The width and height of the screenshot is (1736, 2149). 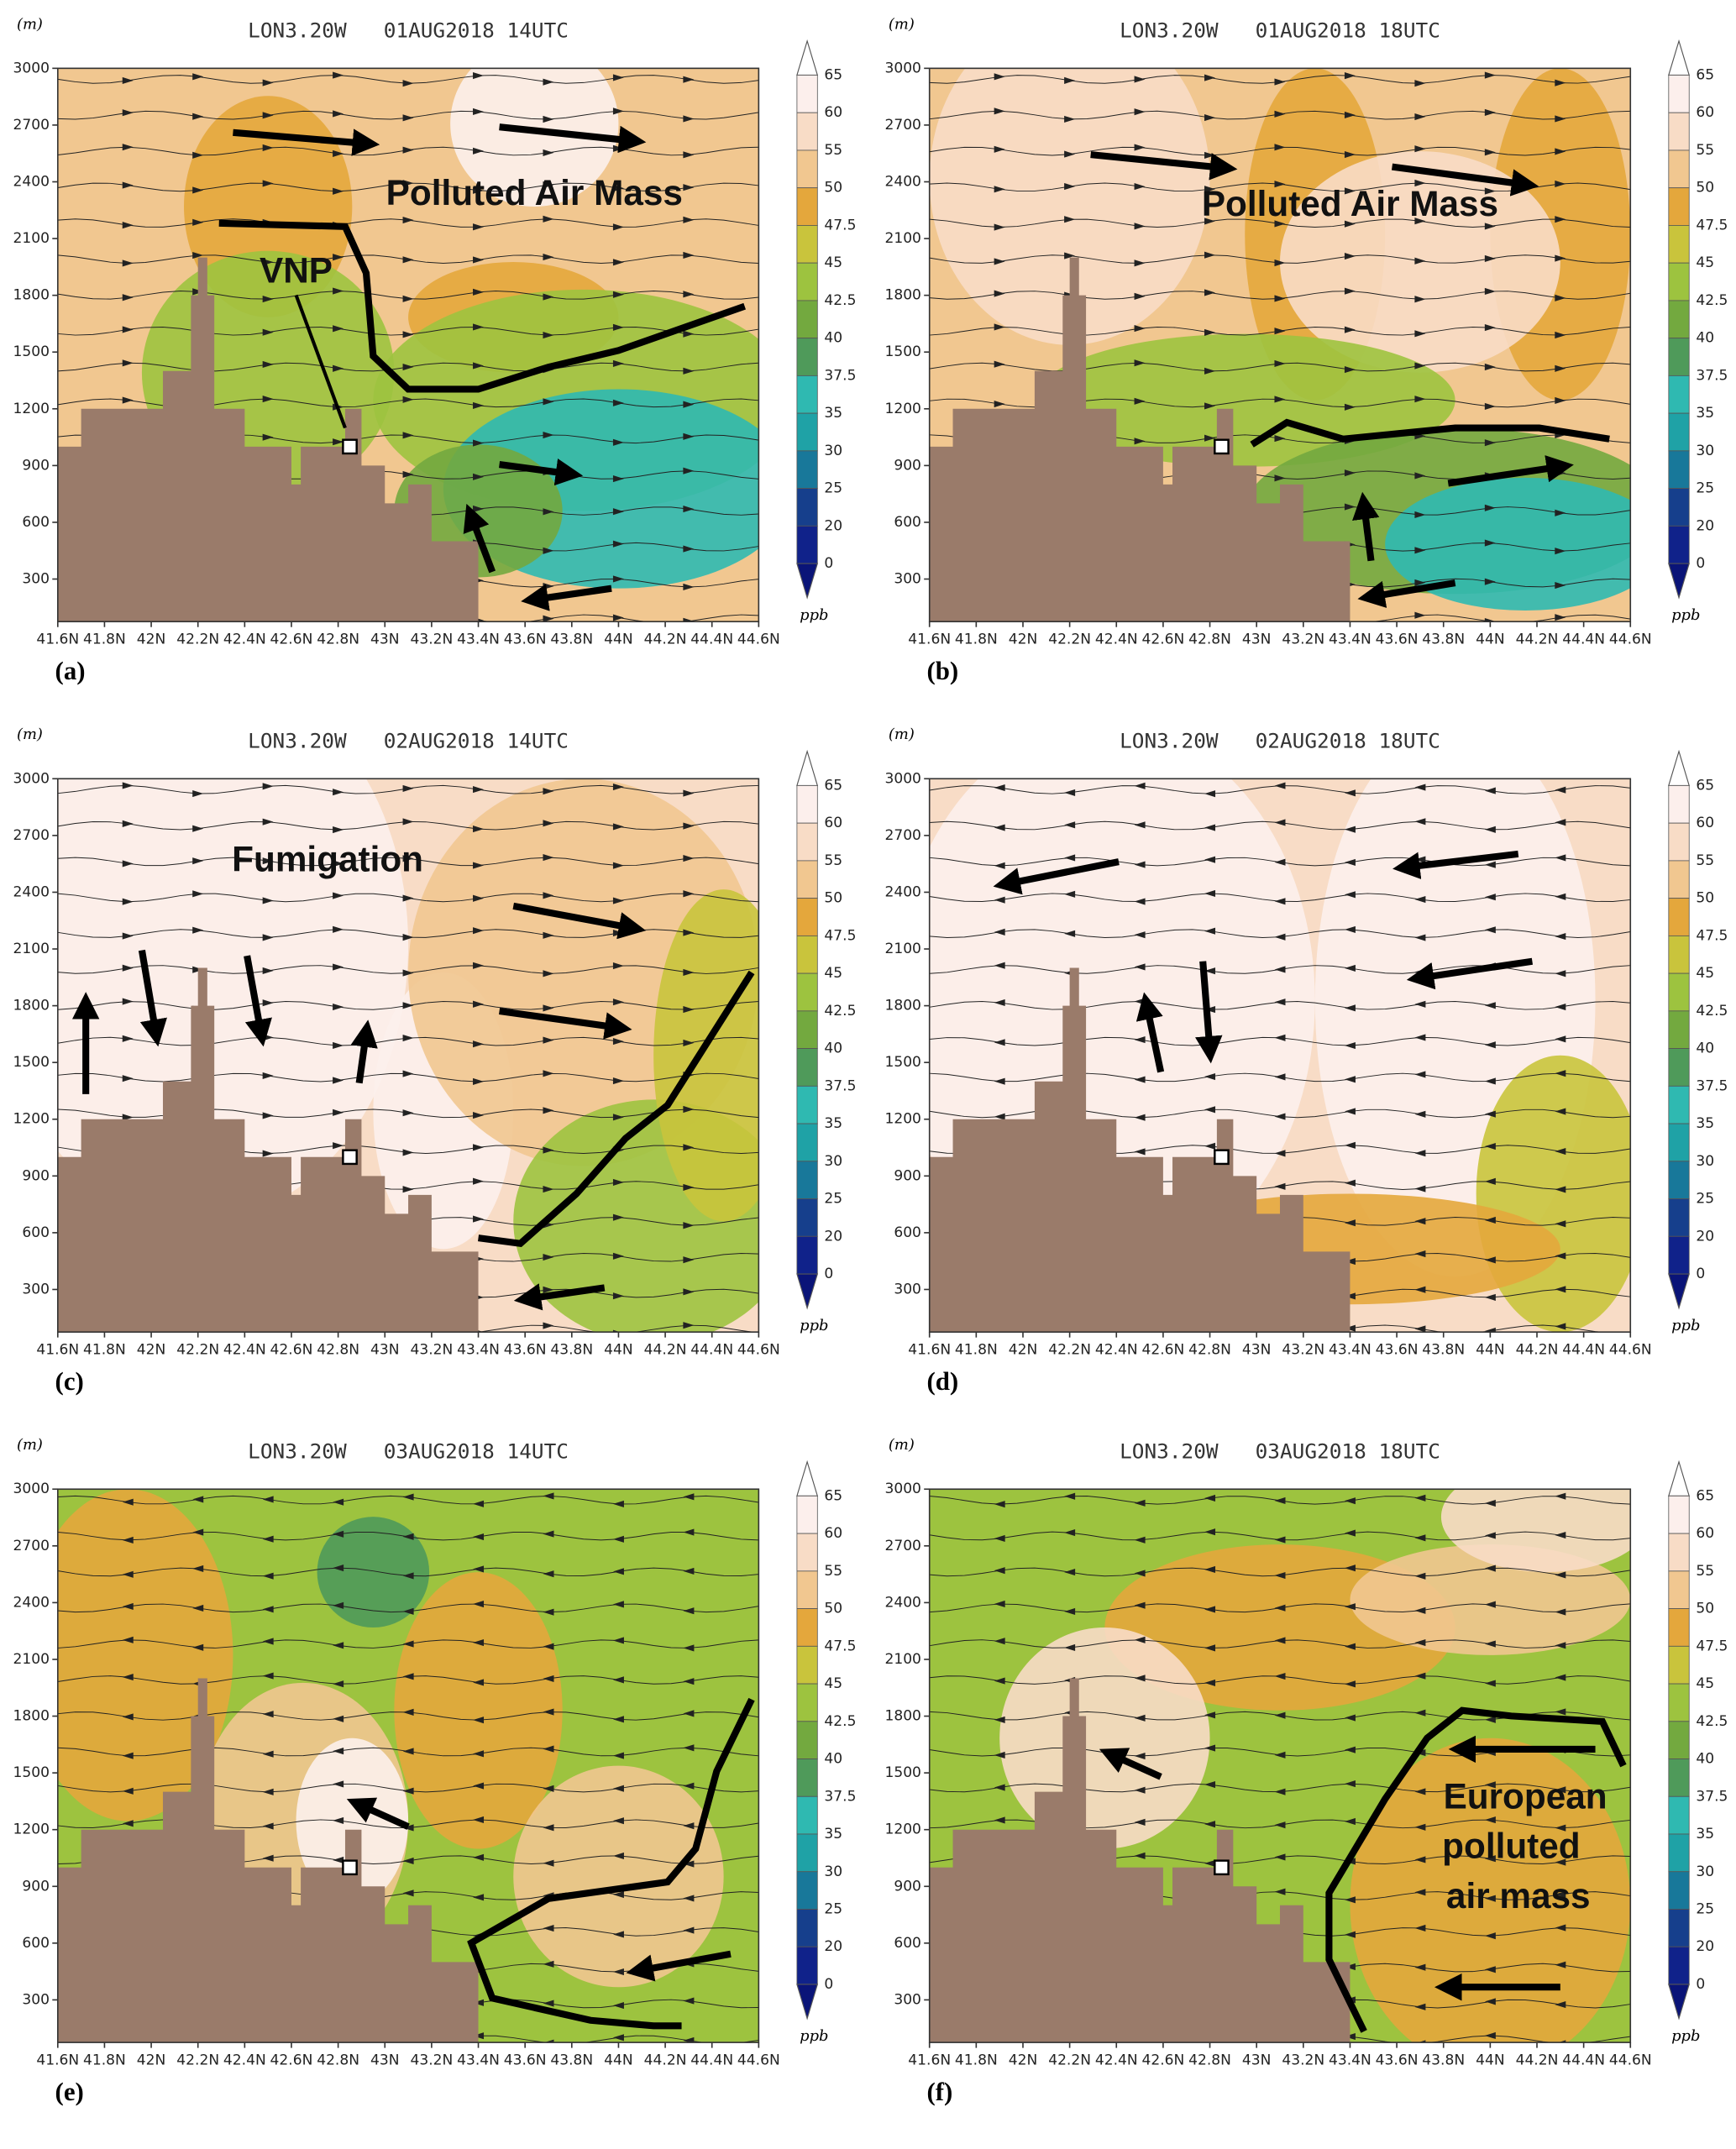 What do you see at coordinates (31, 351) in the screenshot?
I see `y-tick-label: 1500` at bounding box center [31, 351].